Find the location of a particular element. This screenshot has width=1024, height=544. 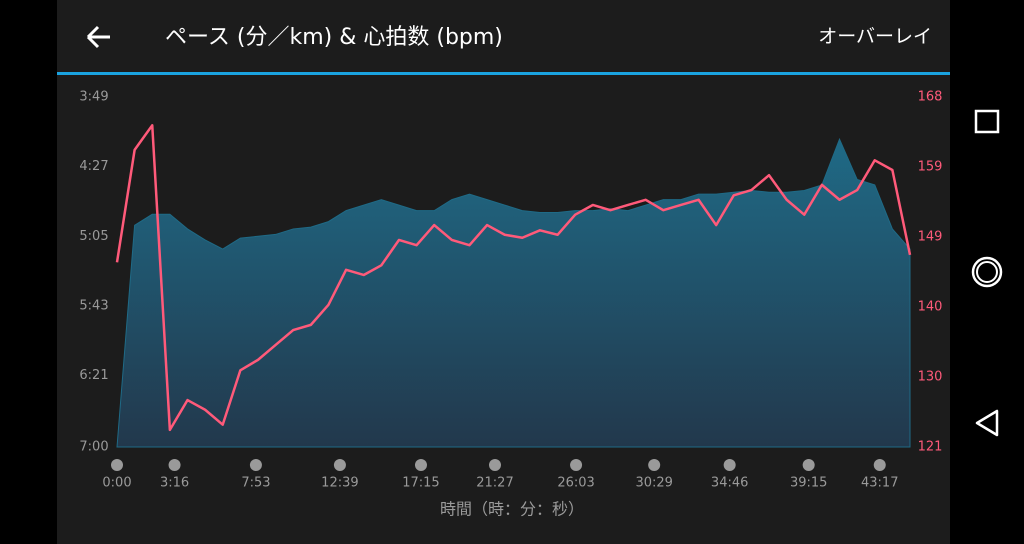

x-tick-label: 0:00 is located at coordinates (116, 483).